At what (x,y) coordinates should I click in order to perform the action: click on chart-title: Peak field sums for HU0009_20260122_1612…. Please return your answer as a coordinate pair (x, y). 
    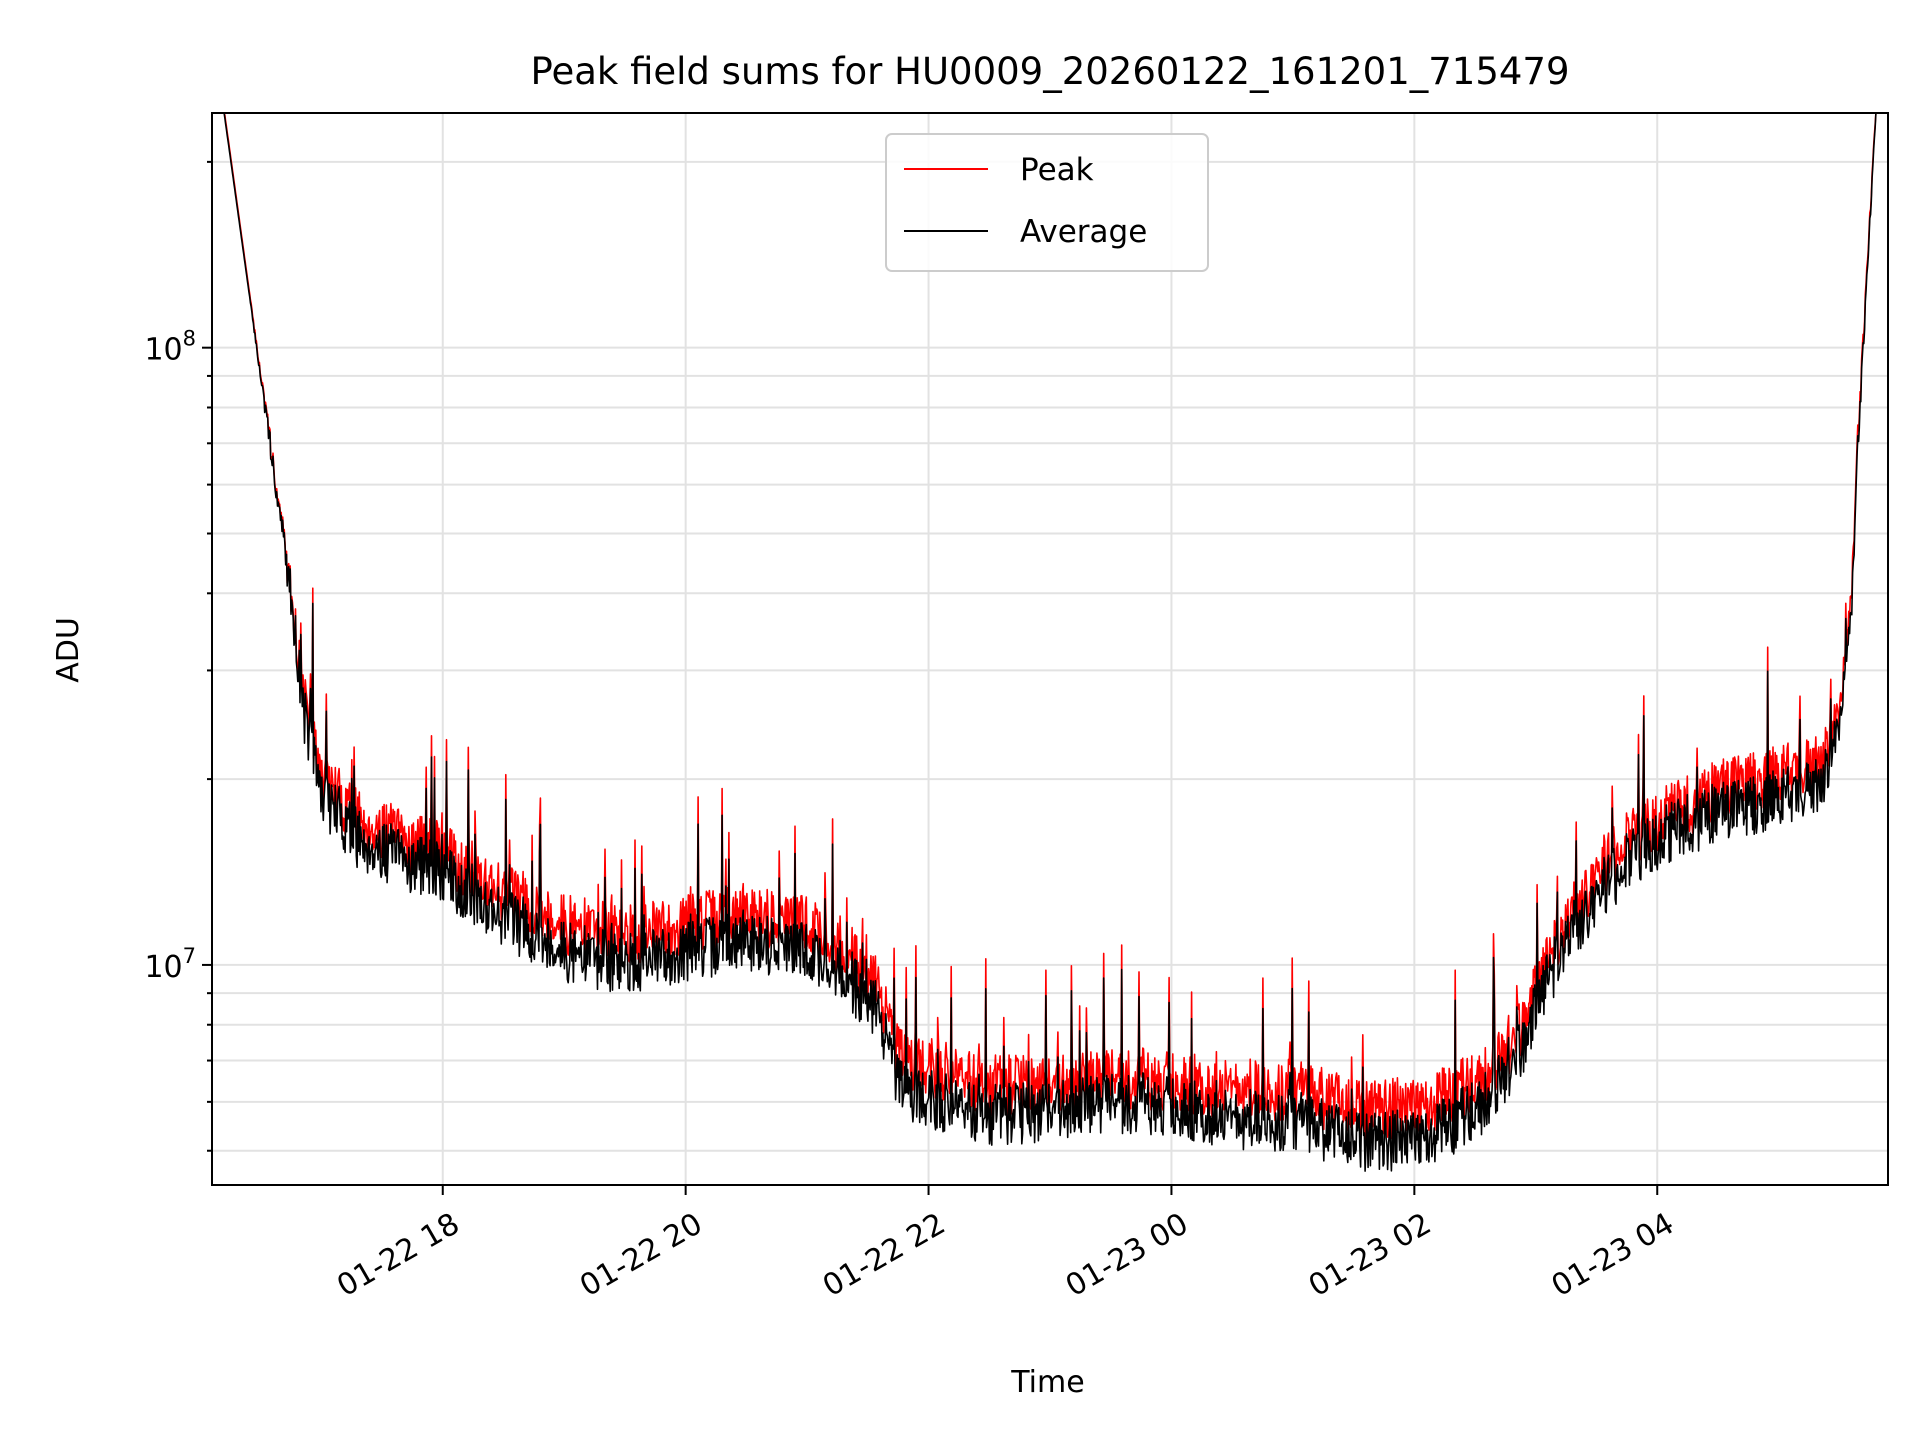
    Looking at the image, I should click on (1049, 71).